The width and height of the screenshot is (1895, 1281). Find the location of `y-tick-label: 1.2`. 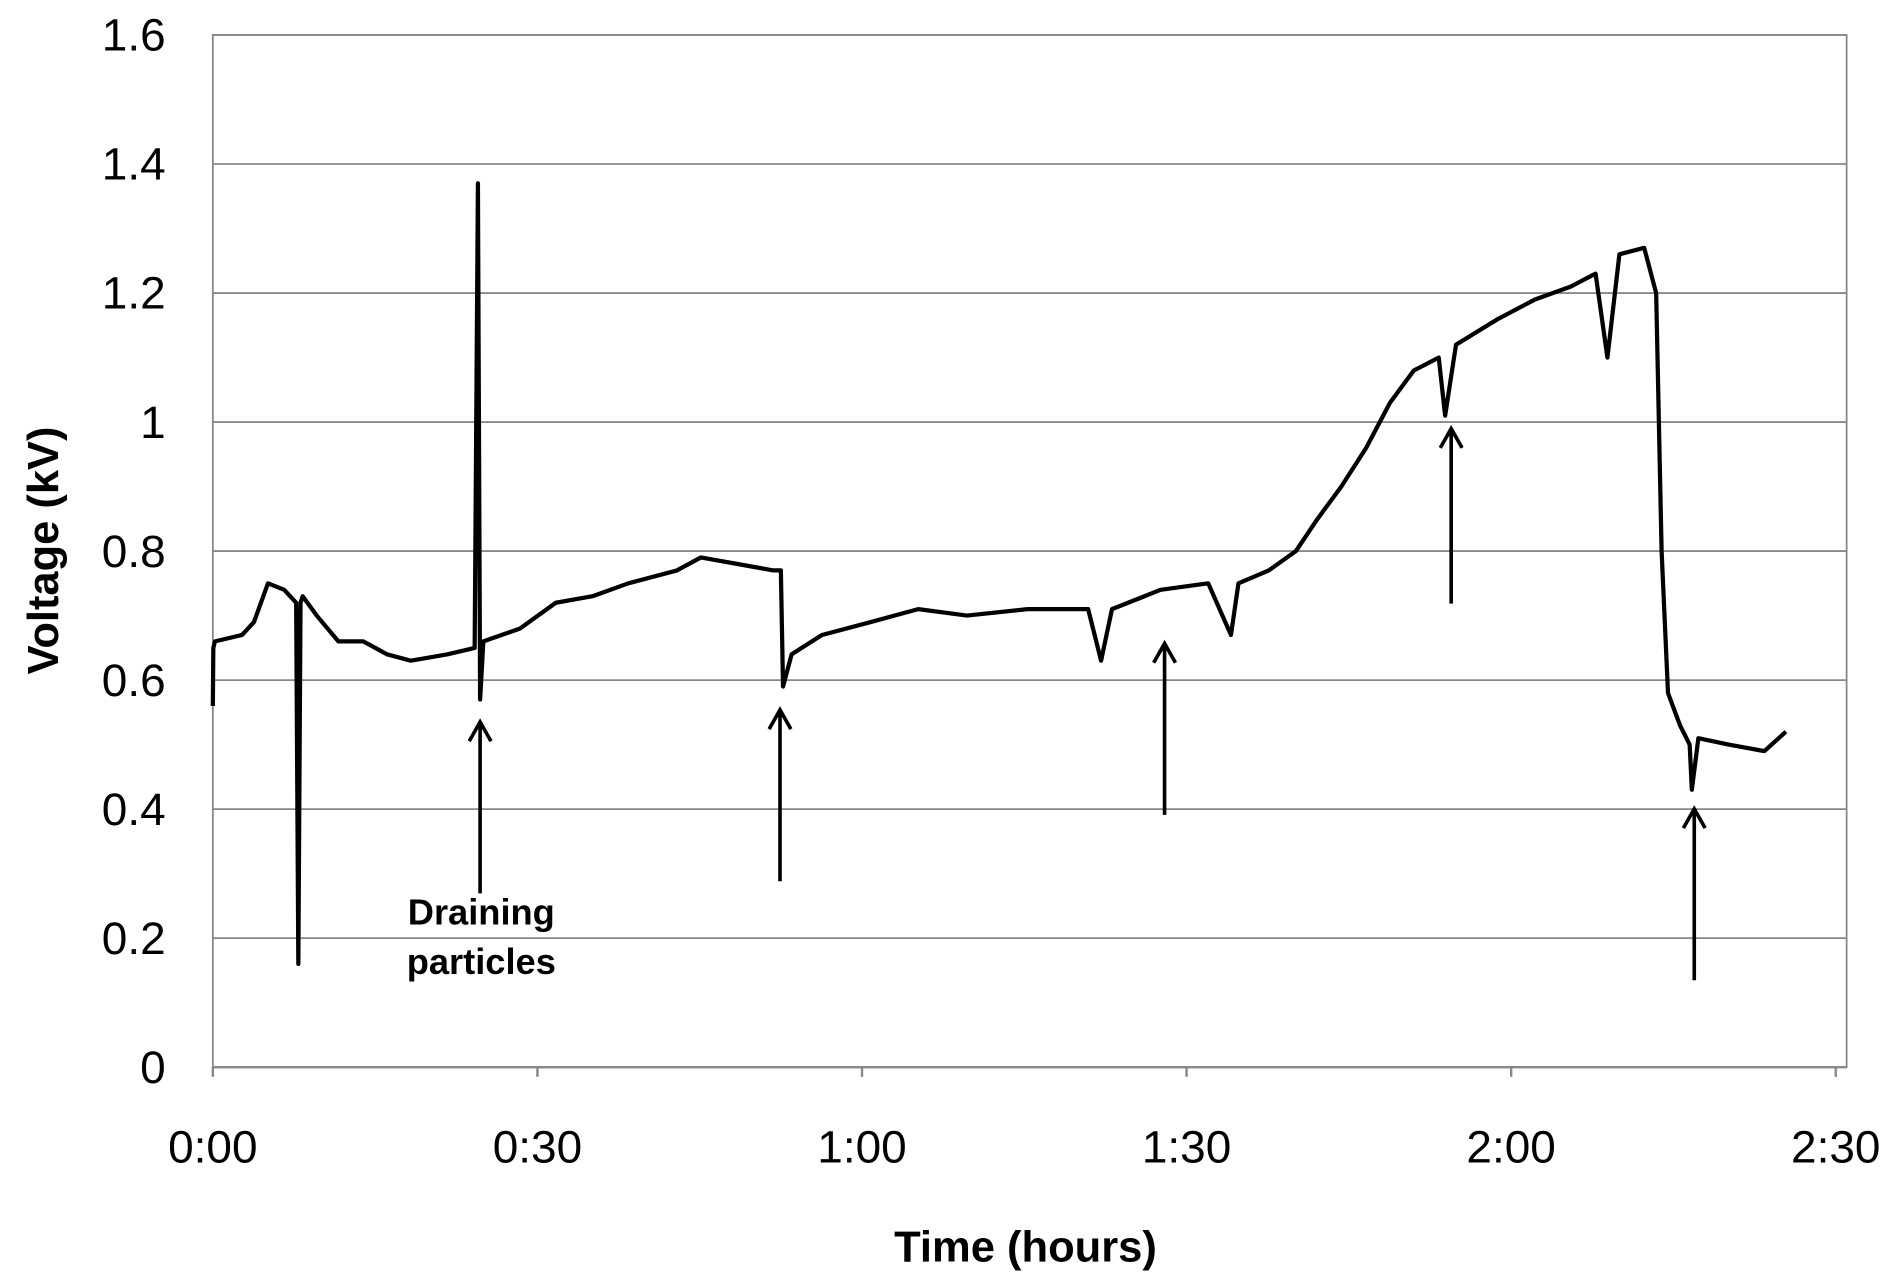

y-tick-label: 1.2 is located at coordinates (134, 293).